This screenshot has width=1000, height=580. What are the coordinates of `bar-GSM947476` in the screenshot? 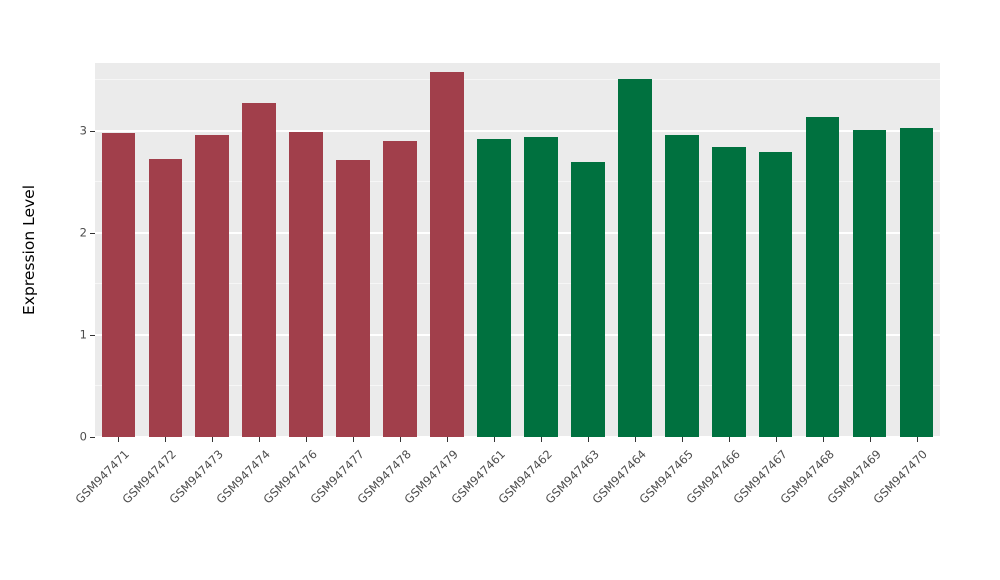 It's located at (306, 284).